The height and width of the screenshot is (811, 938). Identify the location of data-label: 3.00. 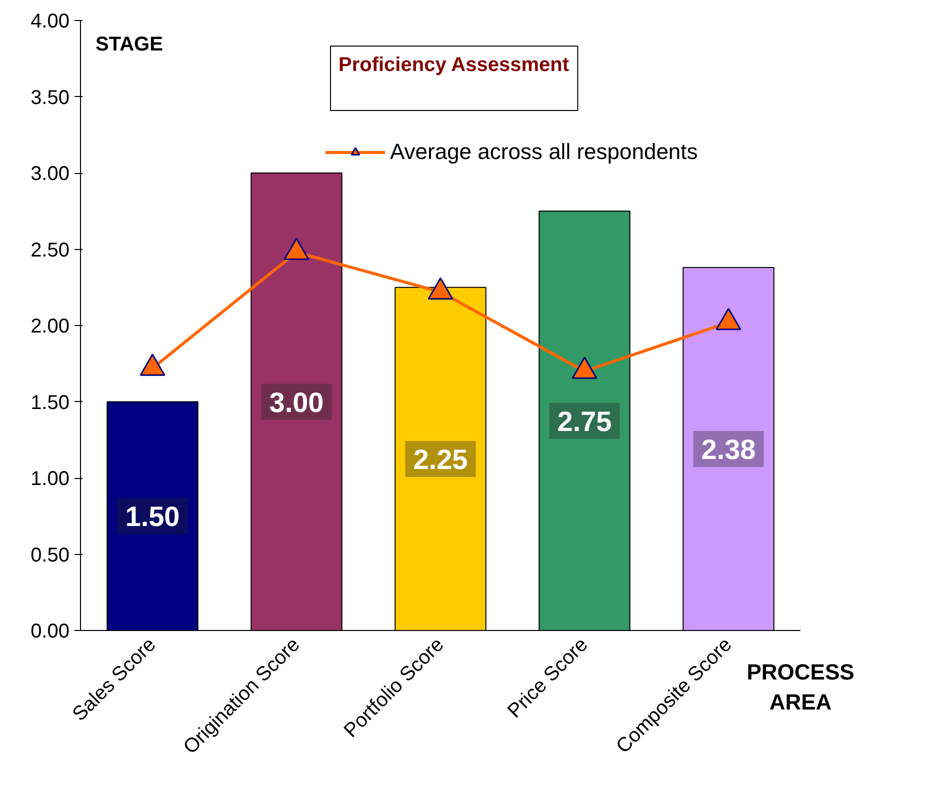
(296, 402).